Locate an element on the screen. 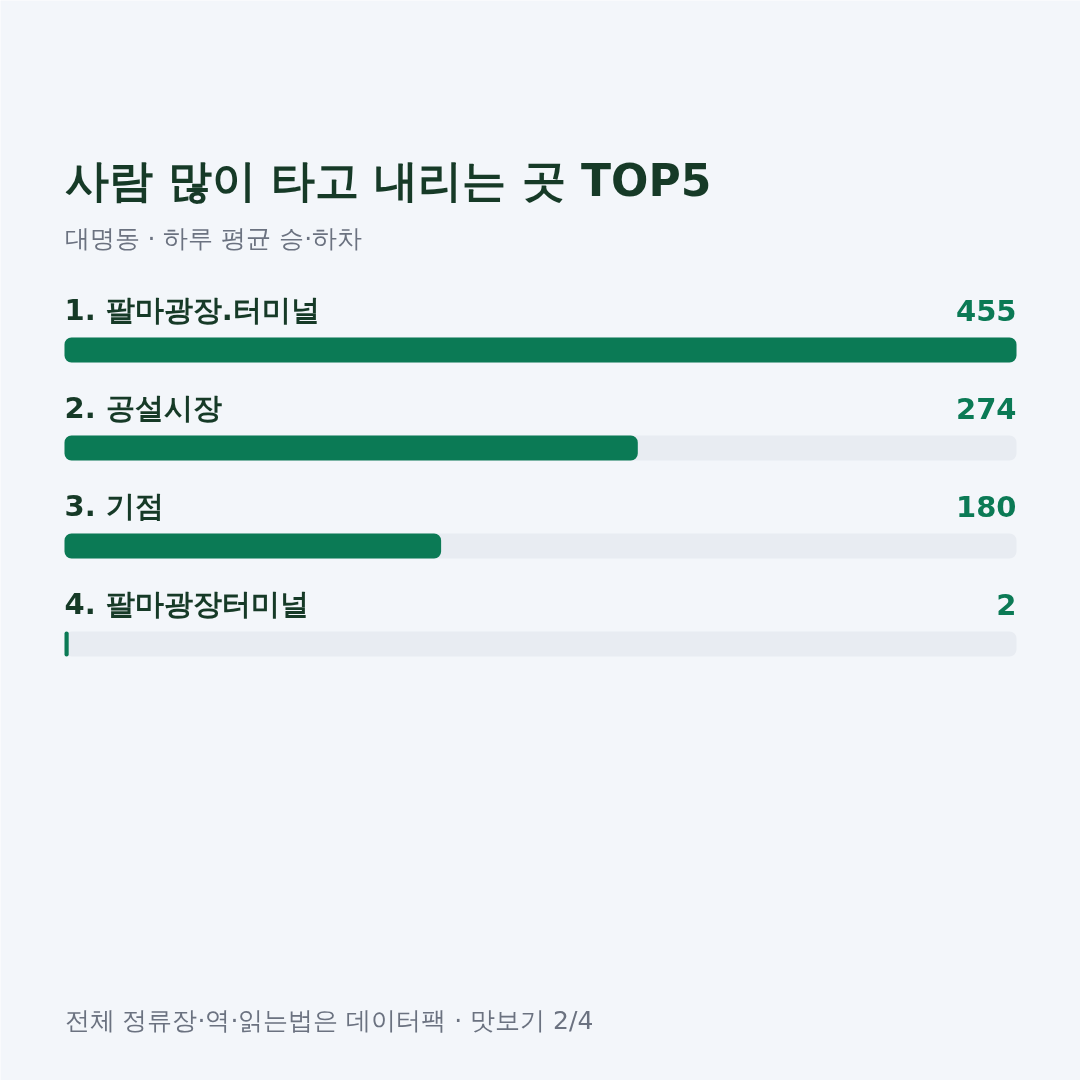 Image resolution: width=1080 pixels, height=1080 pixels. chart-title: 사람 많이 타고 내리는 곳 TOP5 is located at coordinates (388, 180).